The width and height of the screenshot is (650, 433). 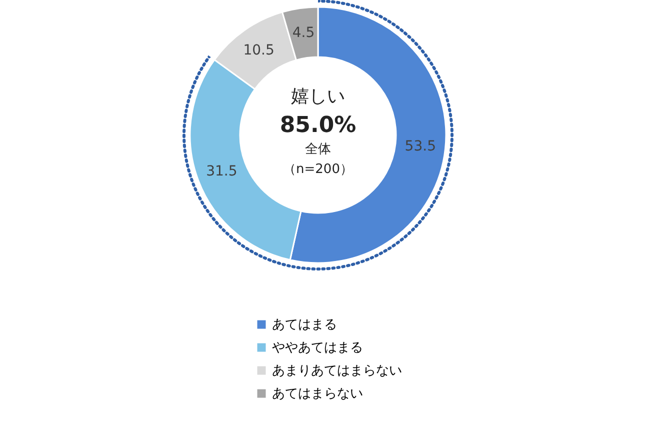 What do you see at coordinates (337, 371) in the screenshot?
I see `legend-label: あまりあてはまらない` at bounding box center [337, 371].